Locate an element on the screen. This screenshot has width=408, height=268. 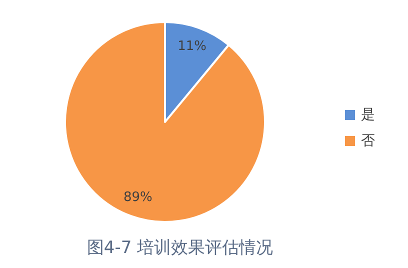
data-label: 11% is located at coordinates (192, 46).